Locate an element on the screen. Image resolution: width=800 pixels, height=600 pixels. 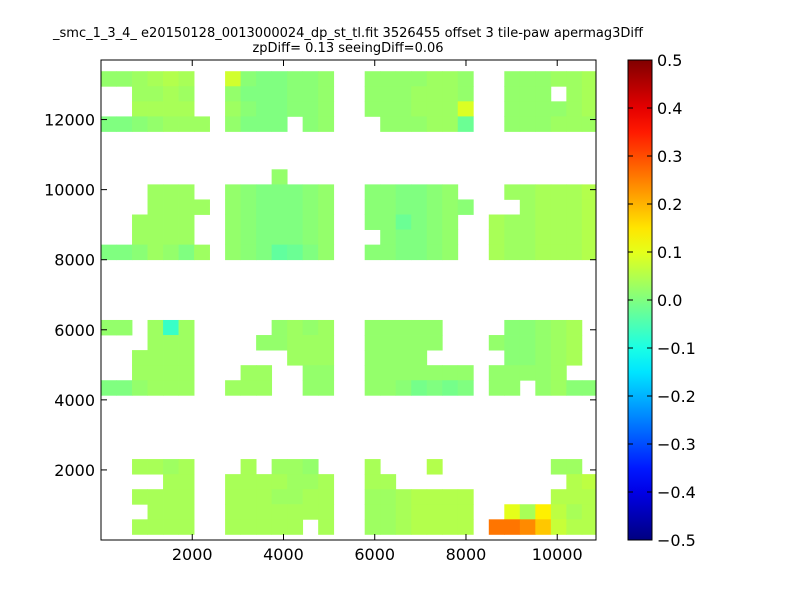
y-tick-label: 10000 is located at coordinates (69, 190).